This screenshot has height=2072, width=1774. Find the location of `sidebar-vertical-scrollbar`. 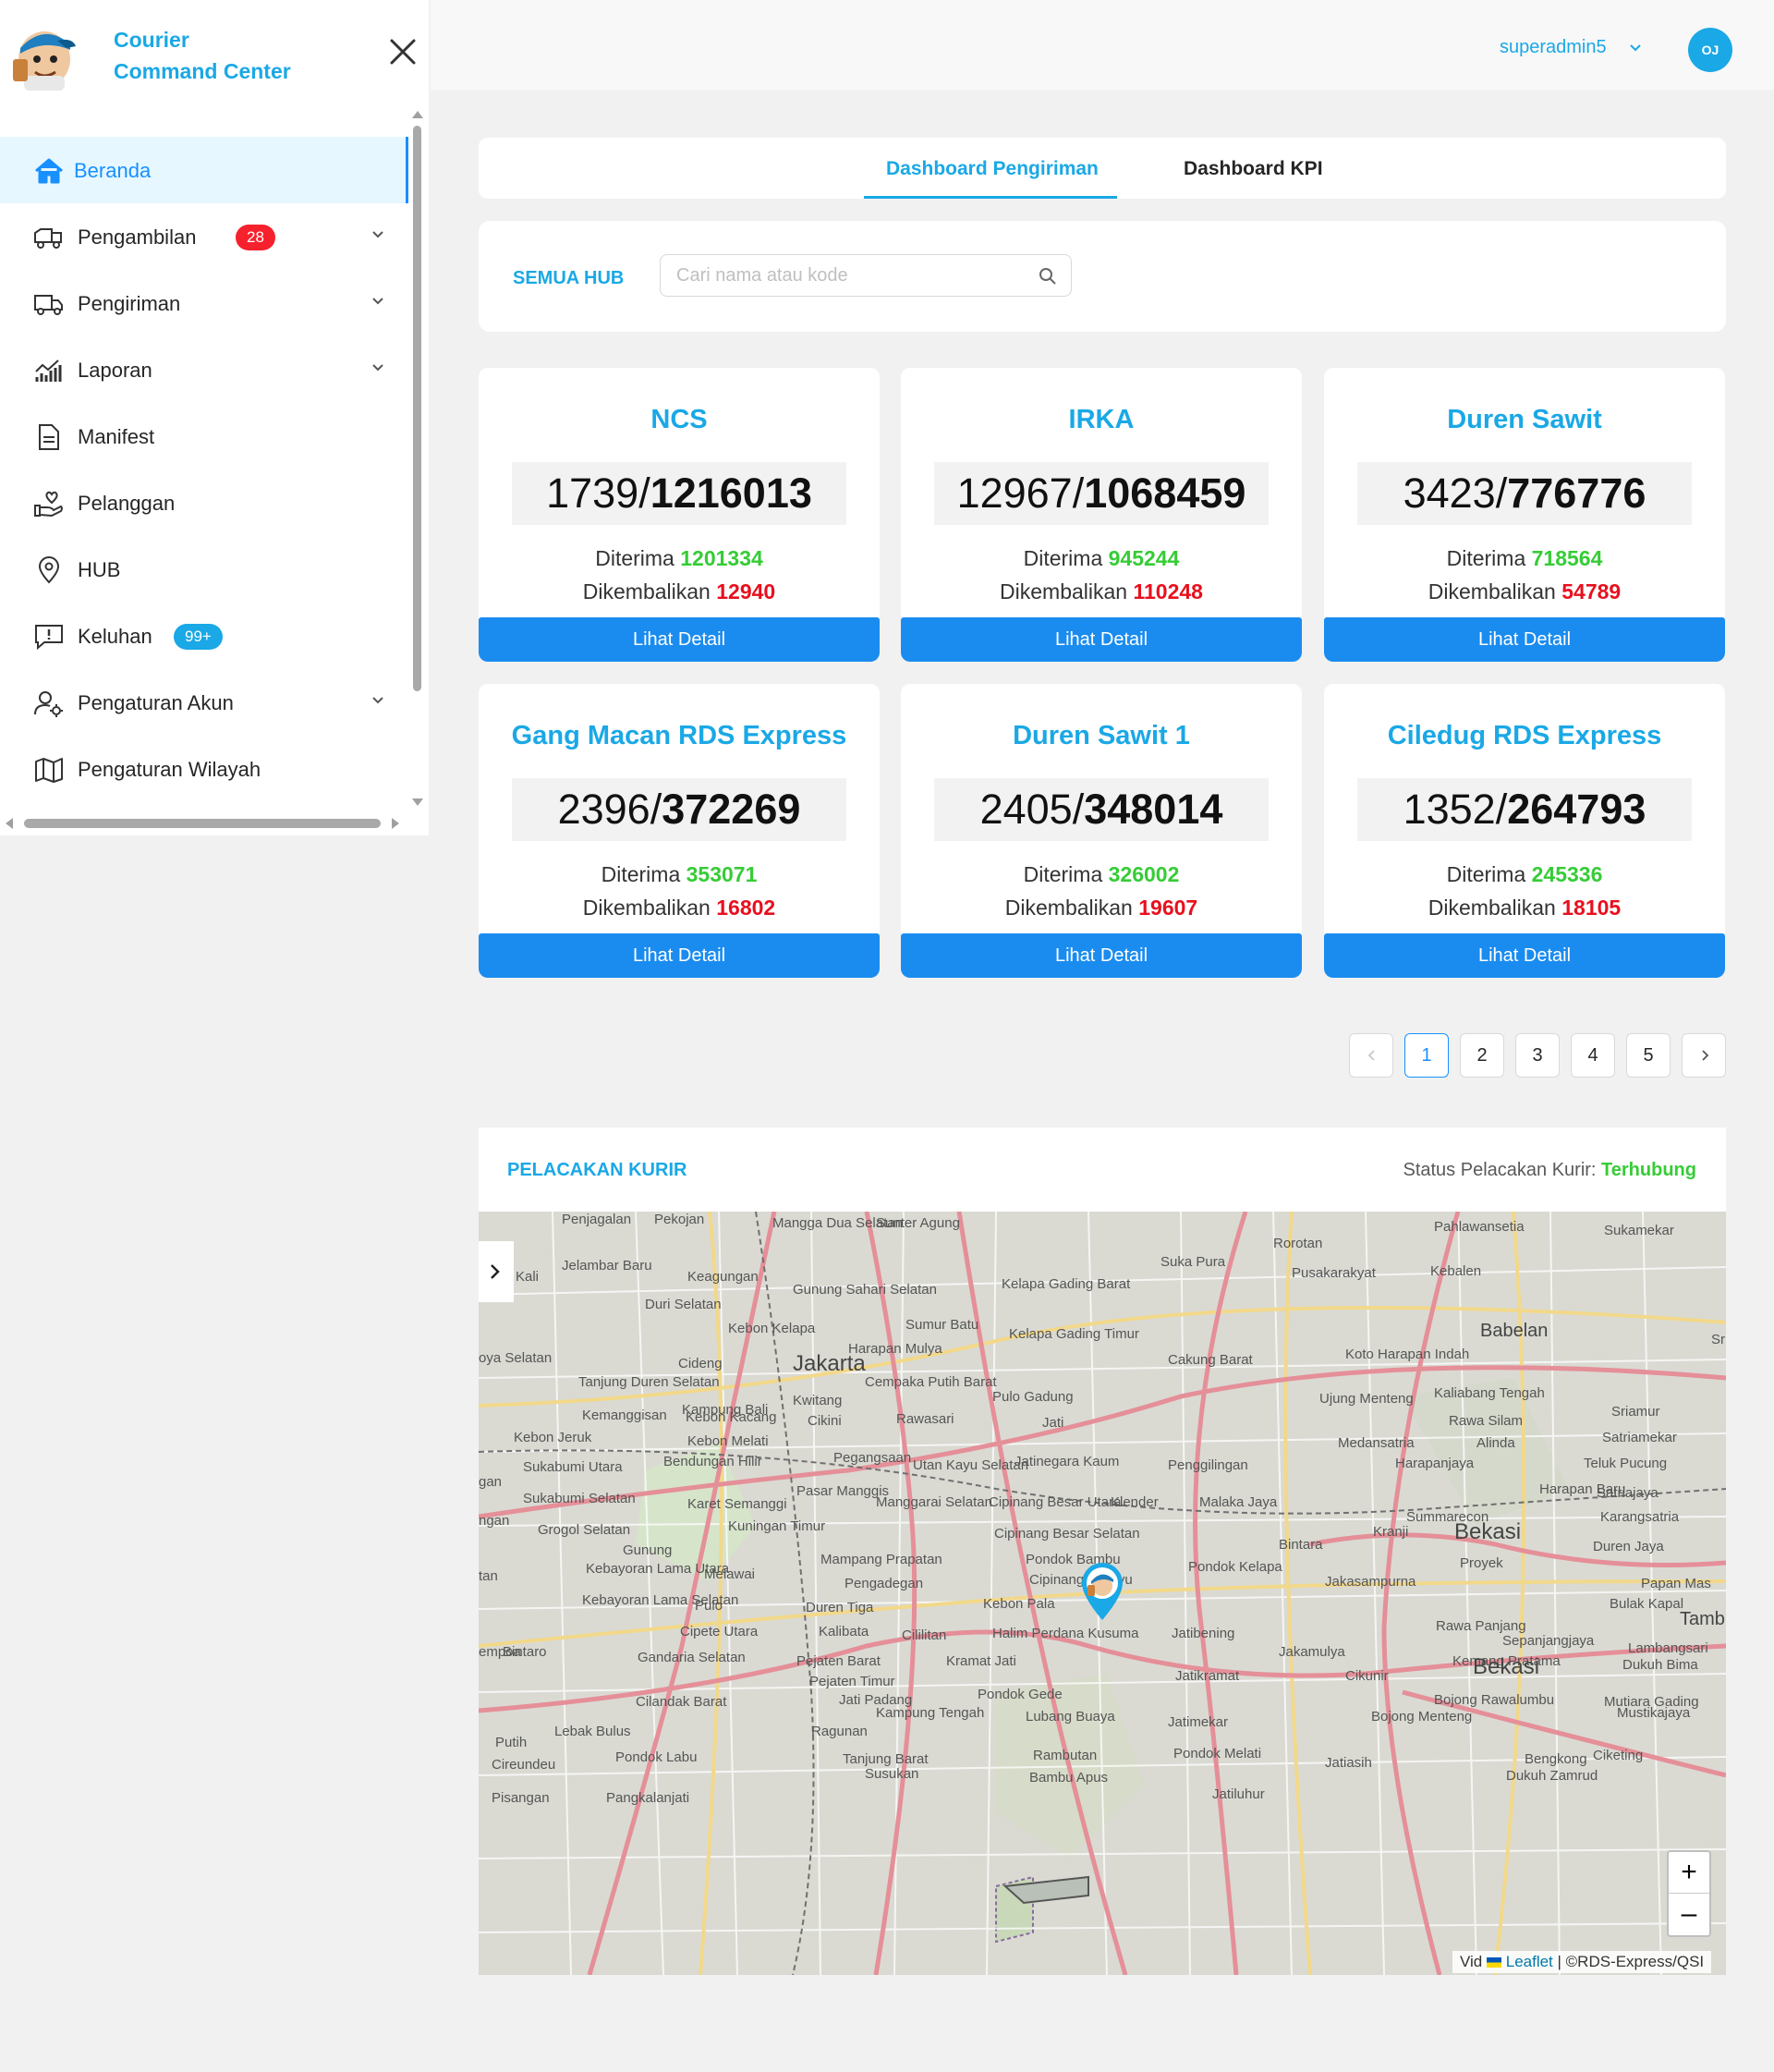

sidebar-vertical-scrollbar is located at coordinates (417, 458).